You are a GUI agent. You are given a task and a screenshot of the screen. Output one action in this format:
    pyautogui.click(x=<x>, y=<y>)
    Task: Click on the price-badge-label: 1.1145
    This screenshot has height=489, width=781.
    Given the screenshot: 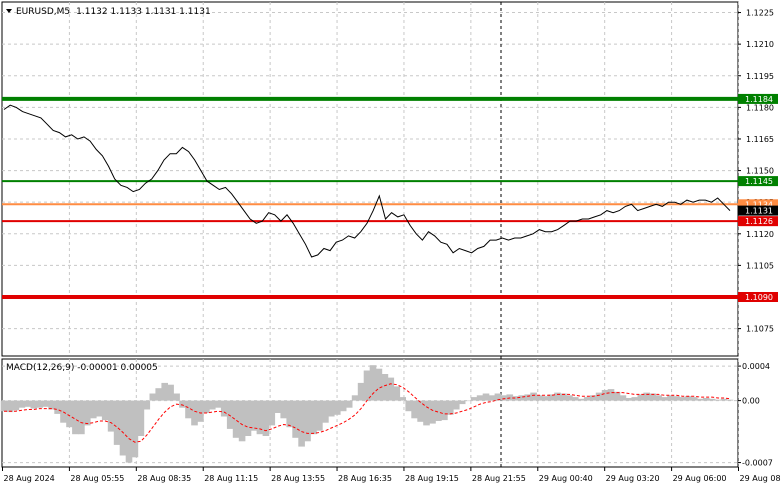 What is the action you would take?
    pyautogui.click(x=759, y=181)
    